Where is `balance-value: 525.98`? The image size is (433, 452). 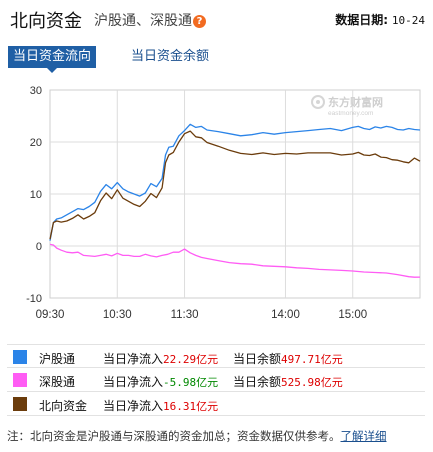 balance-value: 525.98 is located at coordinates (301, 382).